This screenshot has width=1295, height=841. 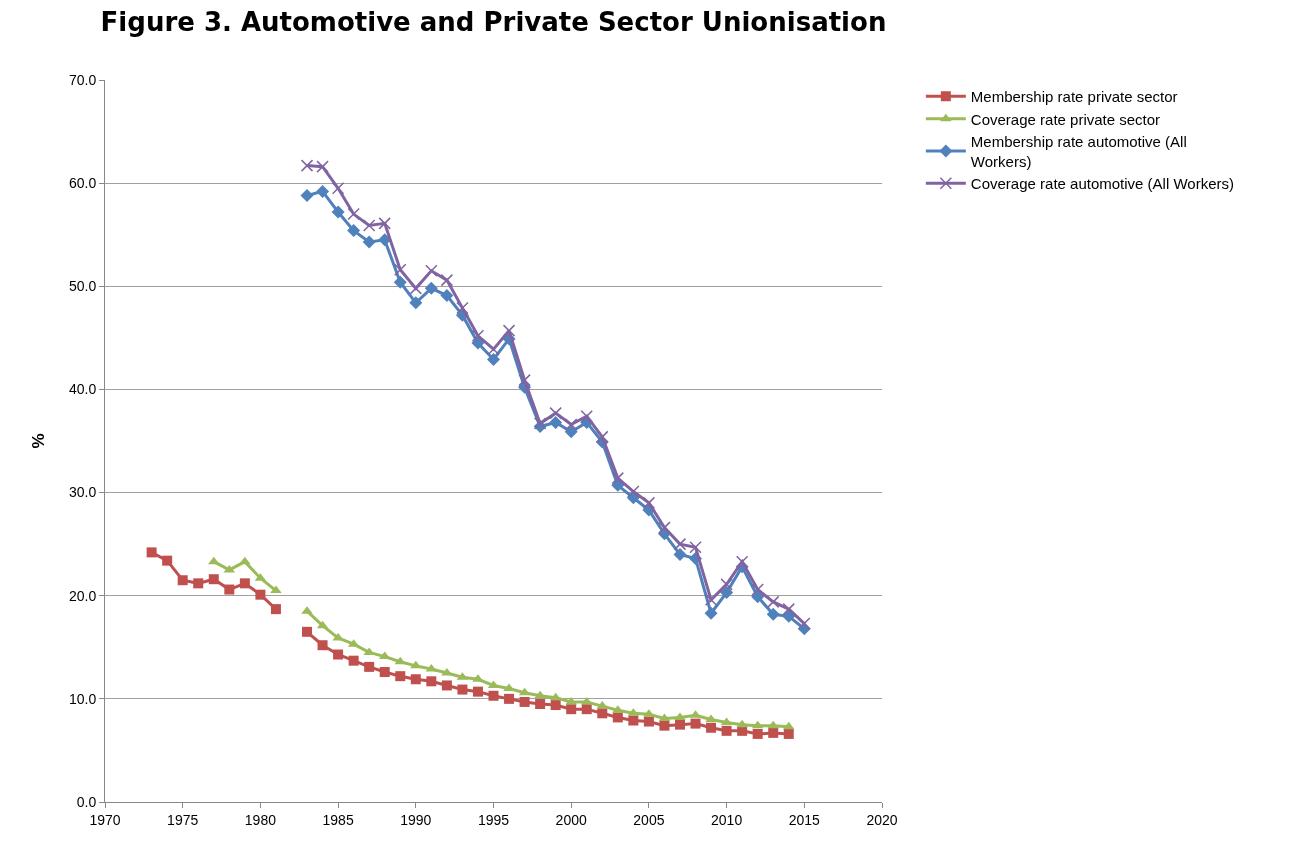 I want to click on legend-label: Coverage rate automotive (All Workers), so click(x=1102, y=184).